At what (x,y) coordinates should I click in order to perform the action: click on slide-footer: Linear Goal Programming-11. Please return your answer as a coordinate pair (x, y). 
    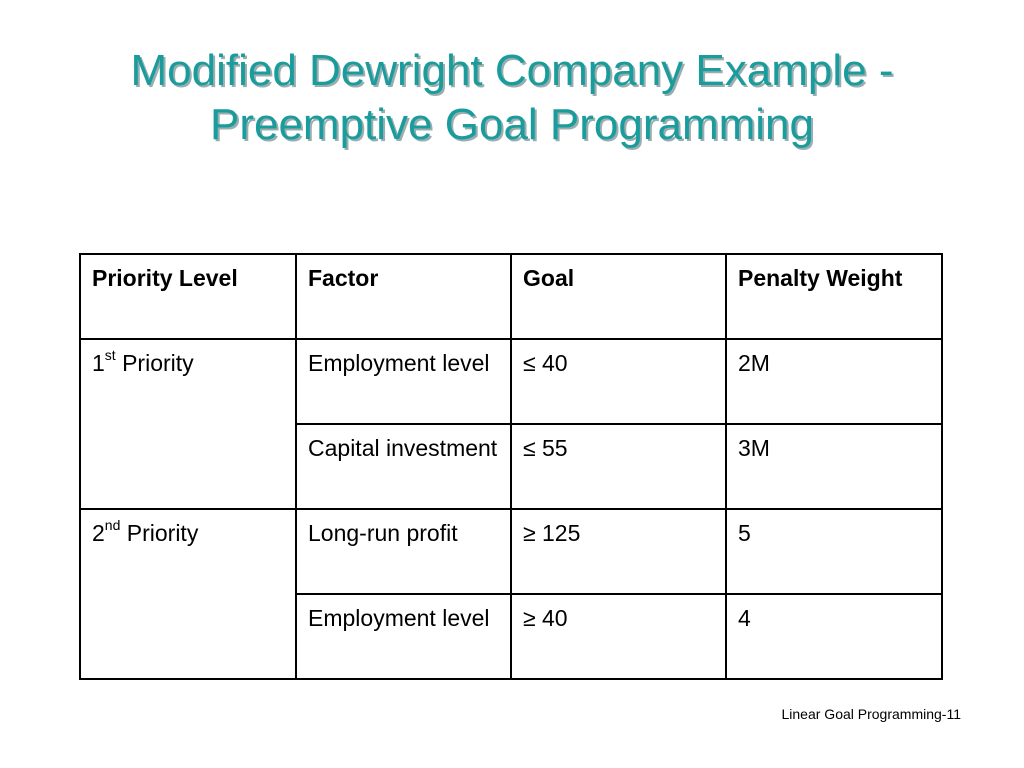
    Looking at the image, I should click on (871, 714).